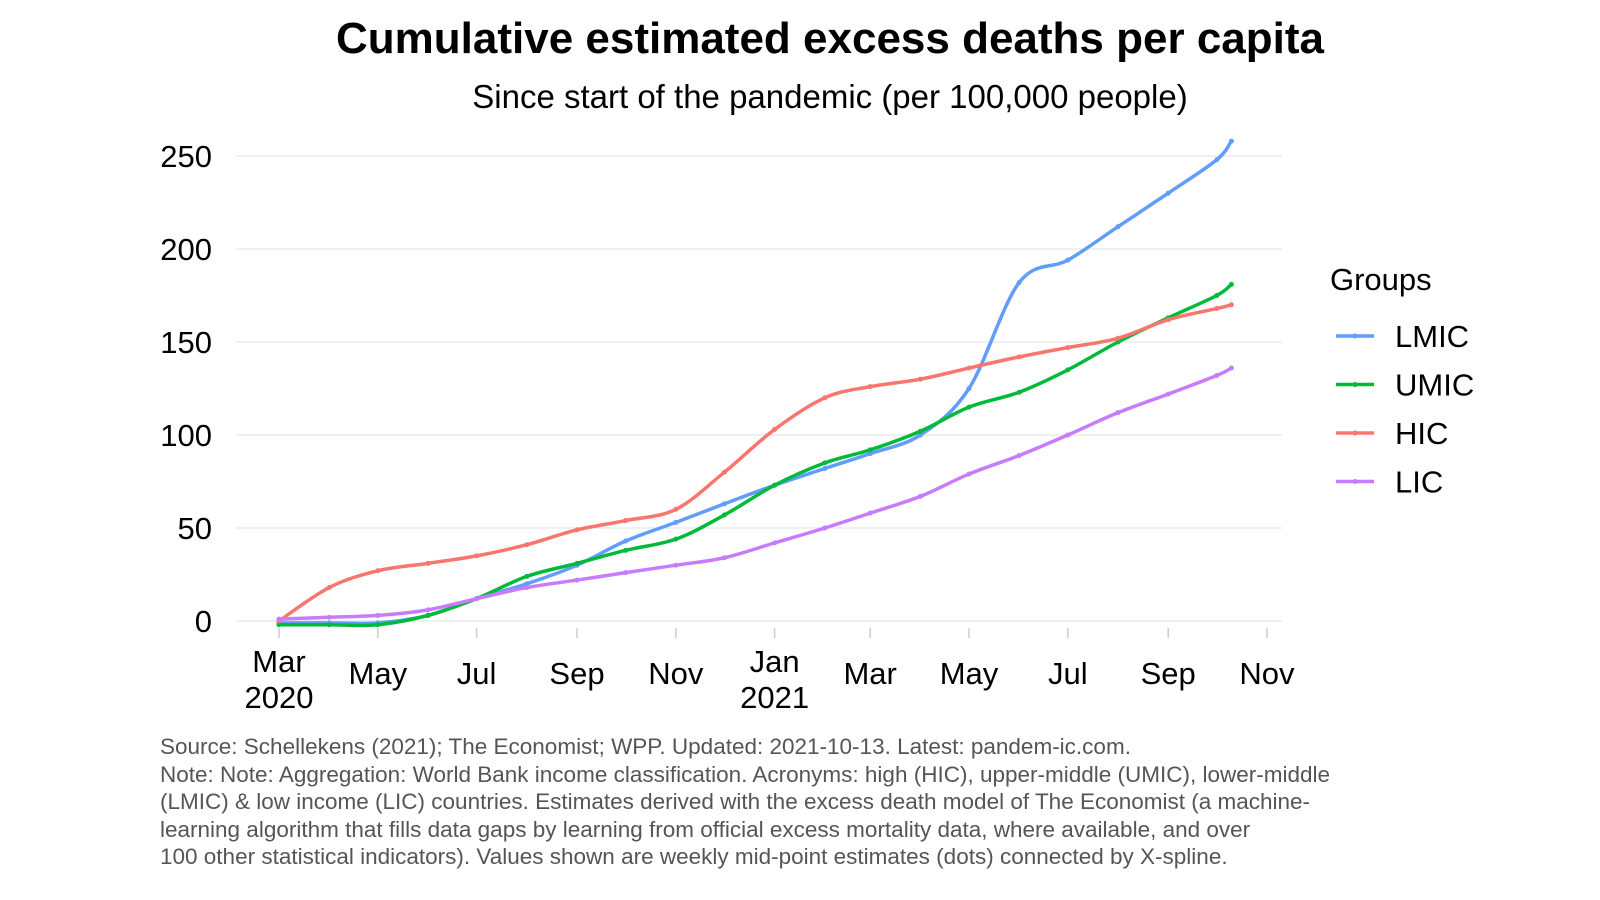  I want to click on legend-label: LMIC, so click(1432, 336).